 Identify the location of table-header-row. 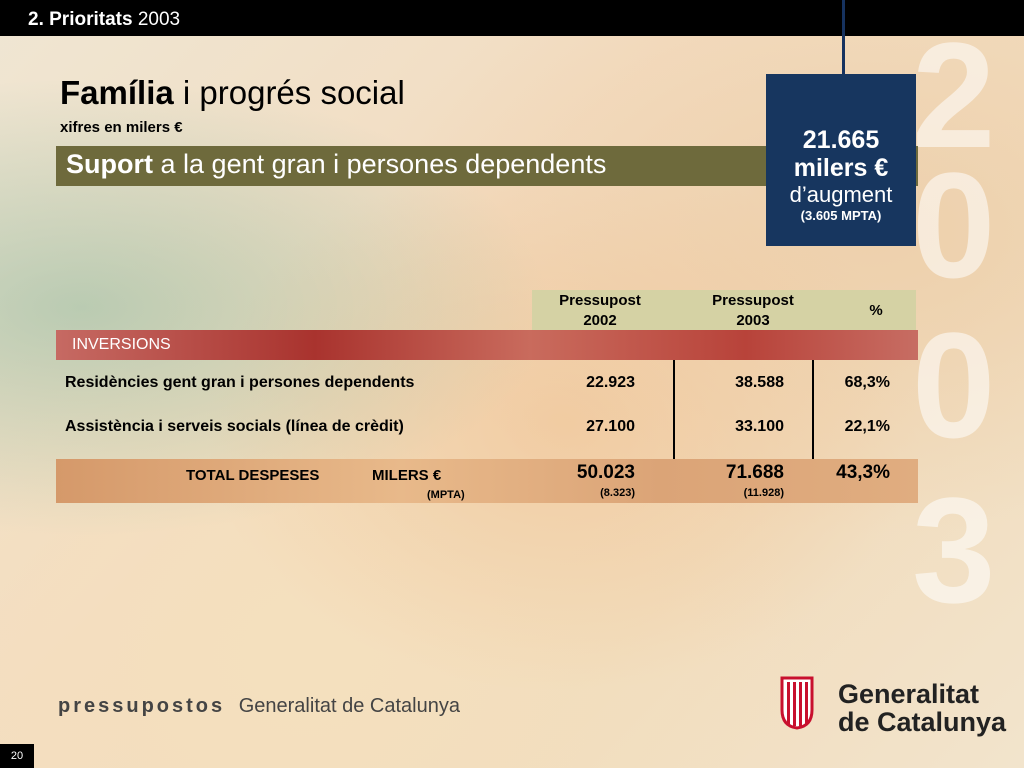
(724, 310).